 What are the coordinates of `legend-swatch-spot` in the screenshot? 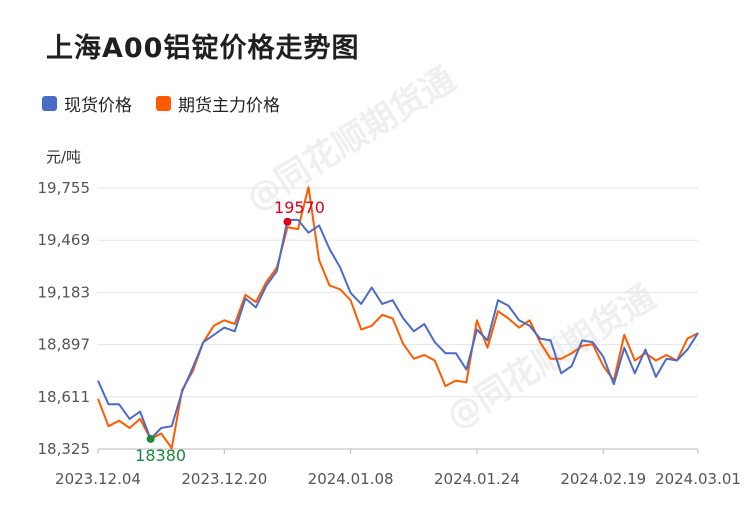 It's located at (49, 103).